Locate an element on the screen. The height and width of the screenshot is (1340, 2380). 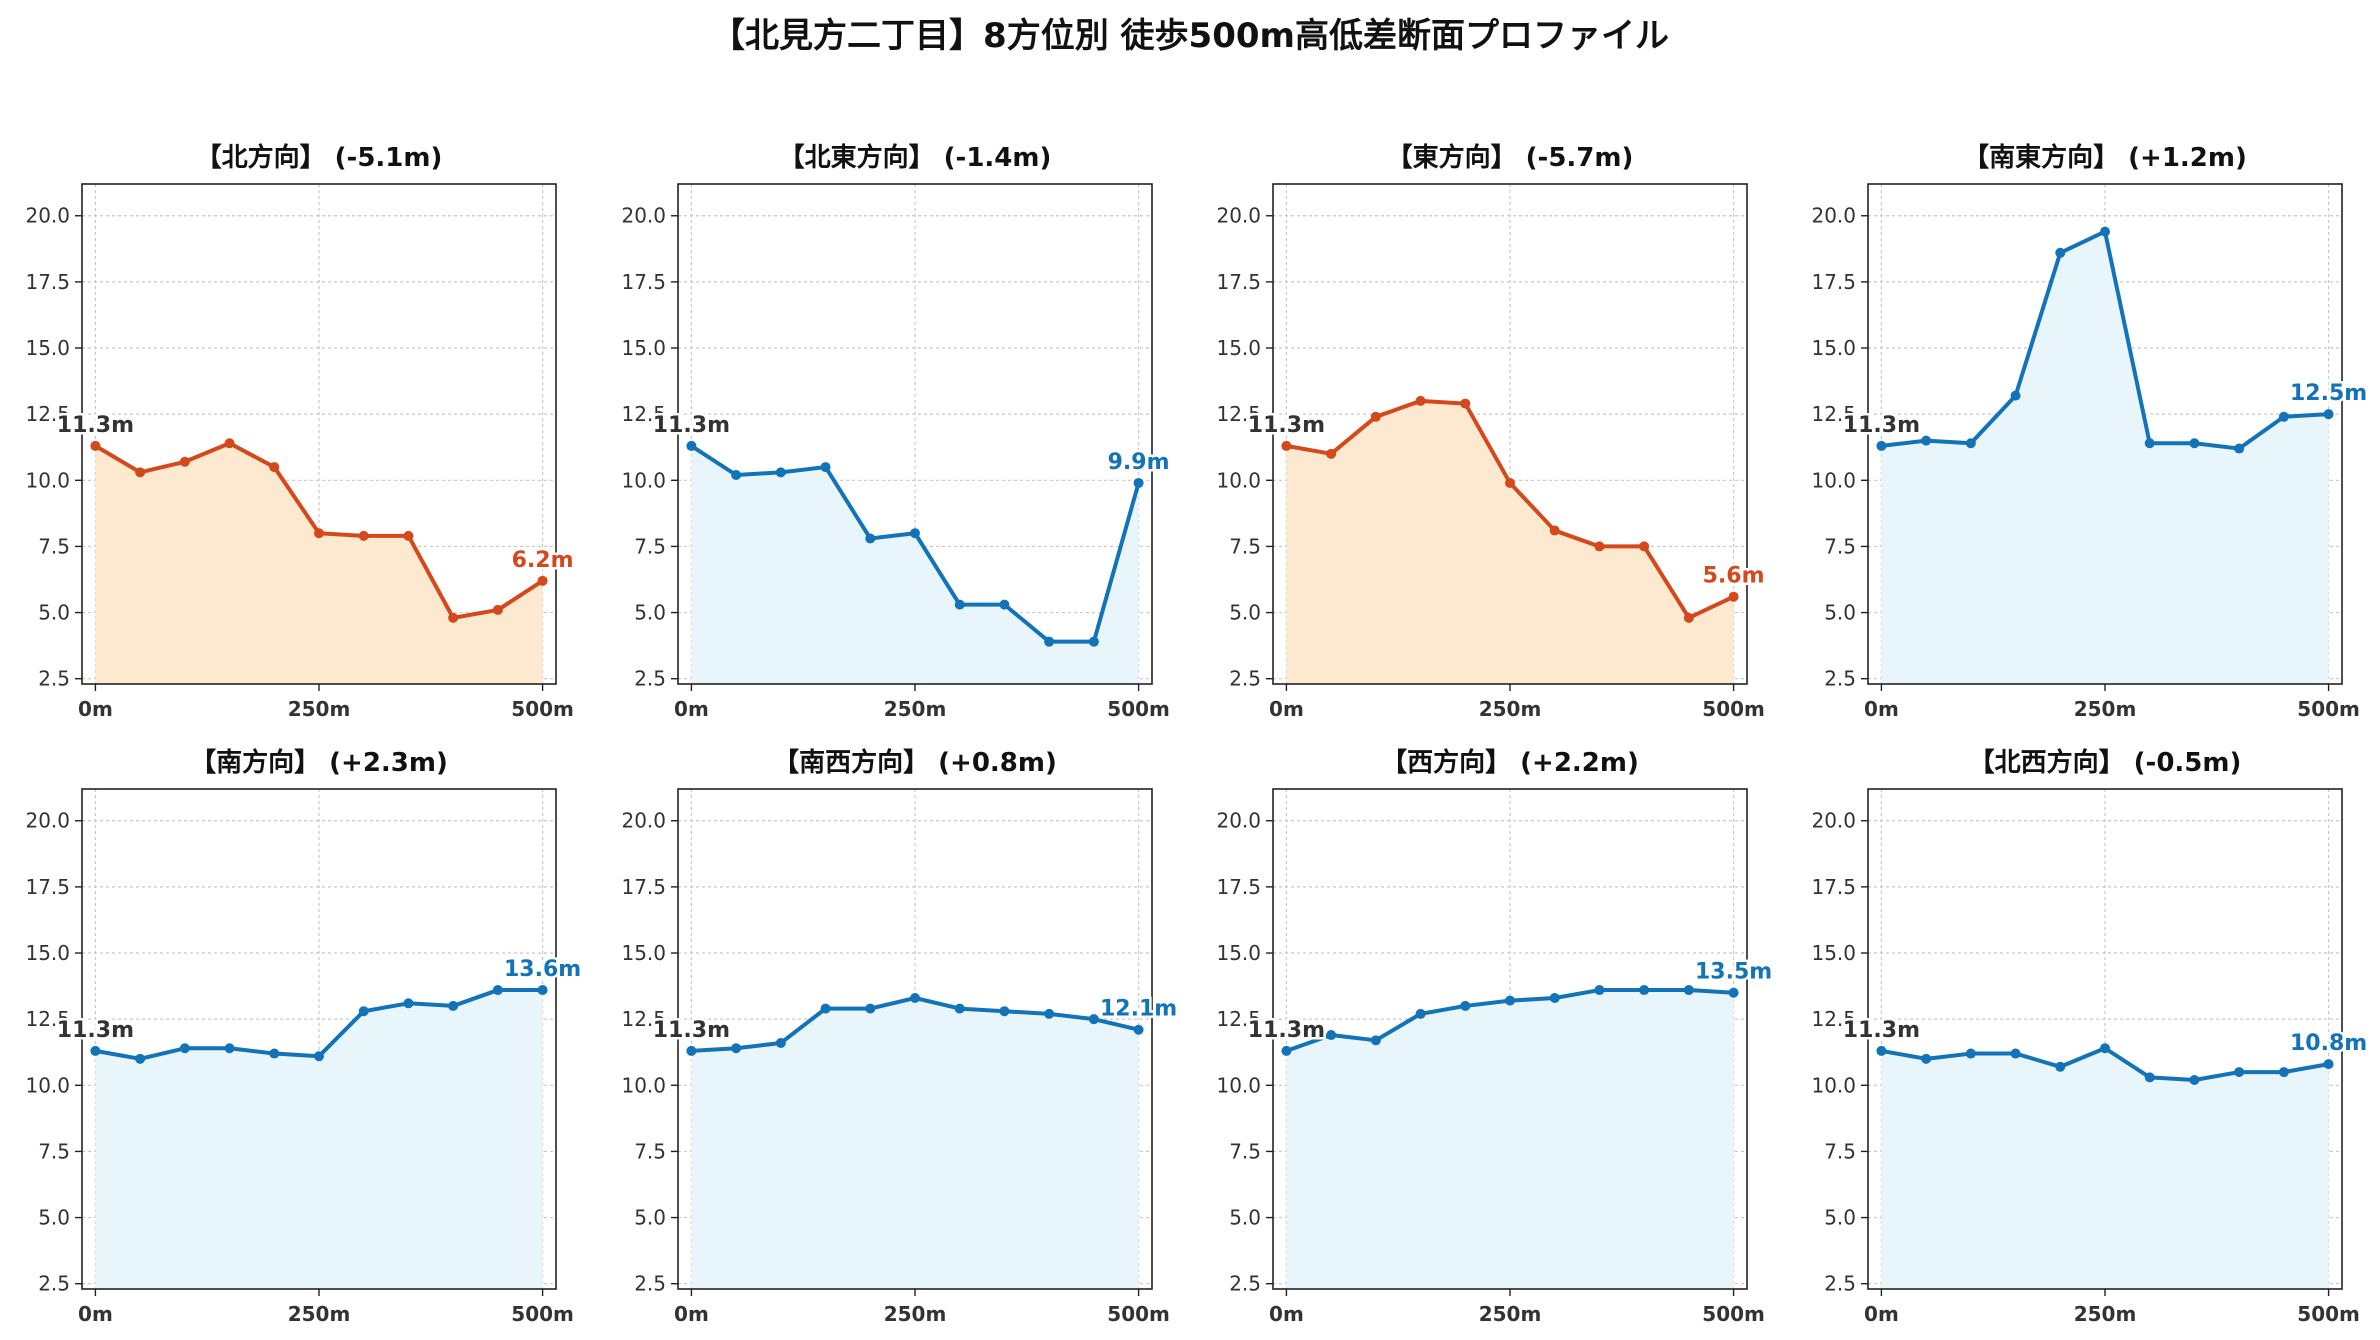
panel-title: 【南西方向】 (+0.8m) is located at coordinates (915, 762).